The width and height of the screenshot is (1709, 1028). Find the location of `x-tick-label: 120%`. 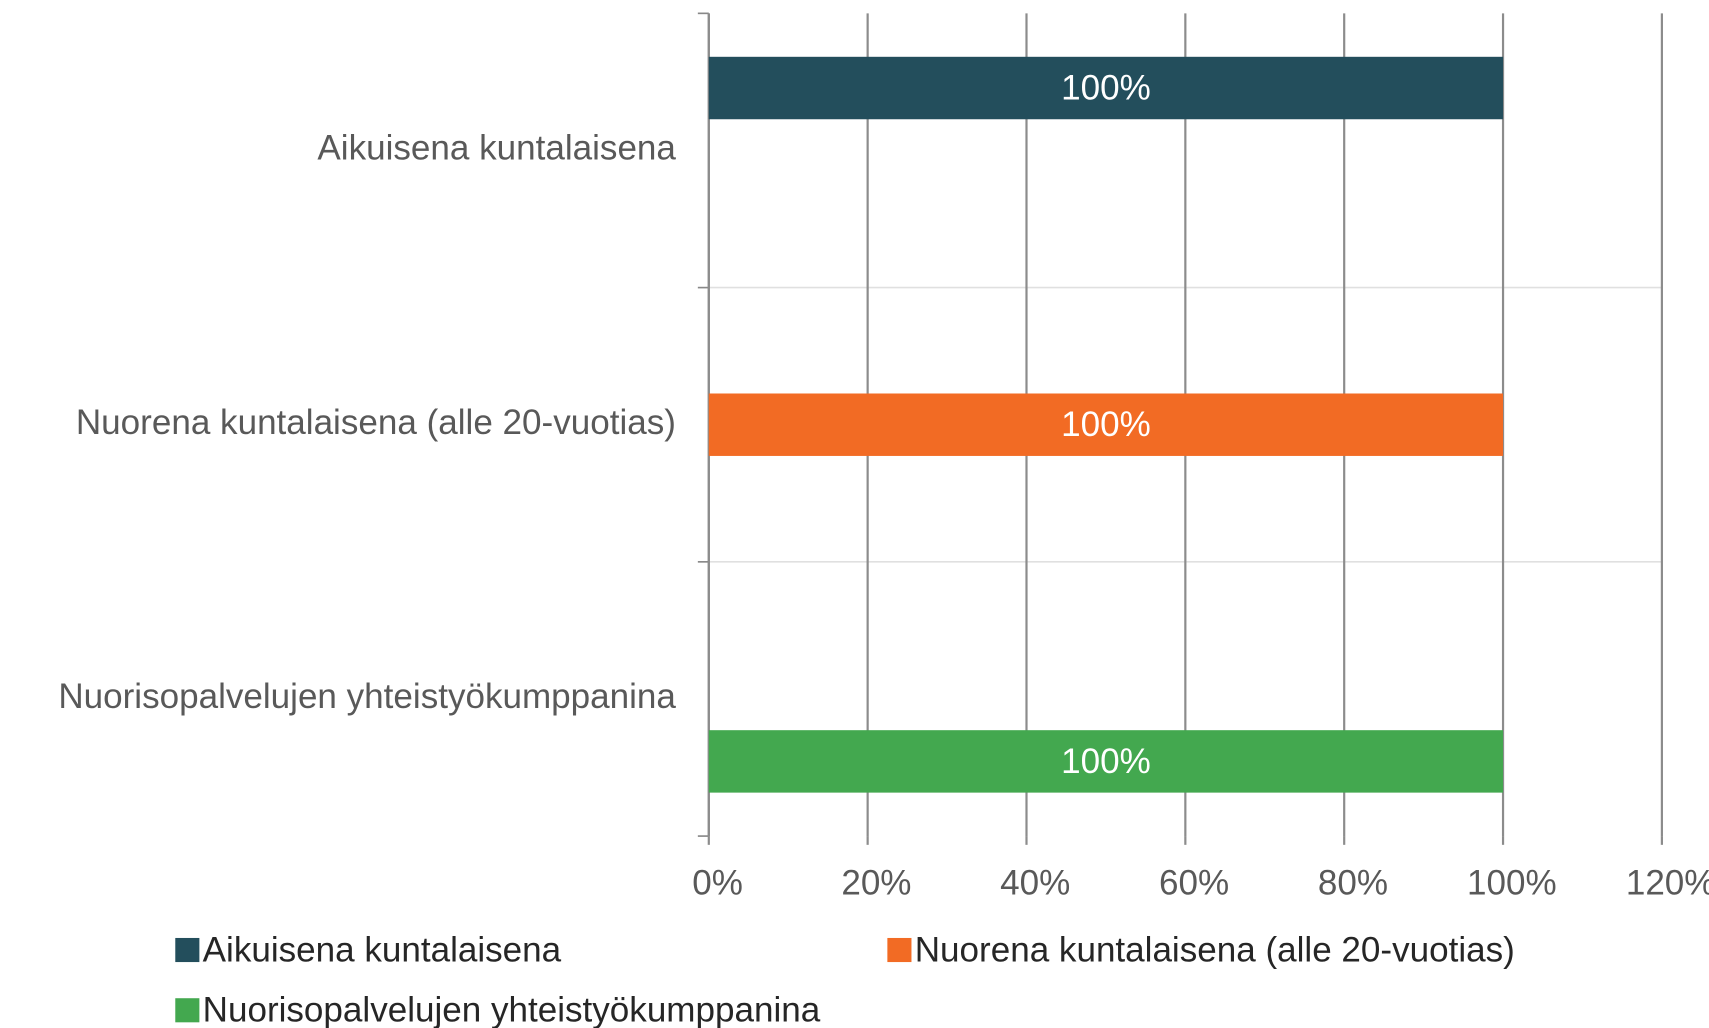

x-tick-label: 120% is located at coordinates (1667, 883).